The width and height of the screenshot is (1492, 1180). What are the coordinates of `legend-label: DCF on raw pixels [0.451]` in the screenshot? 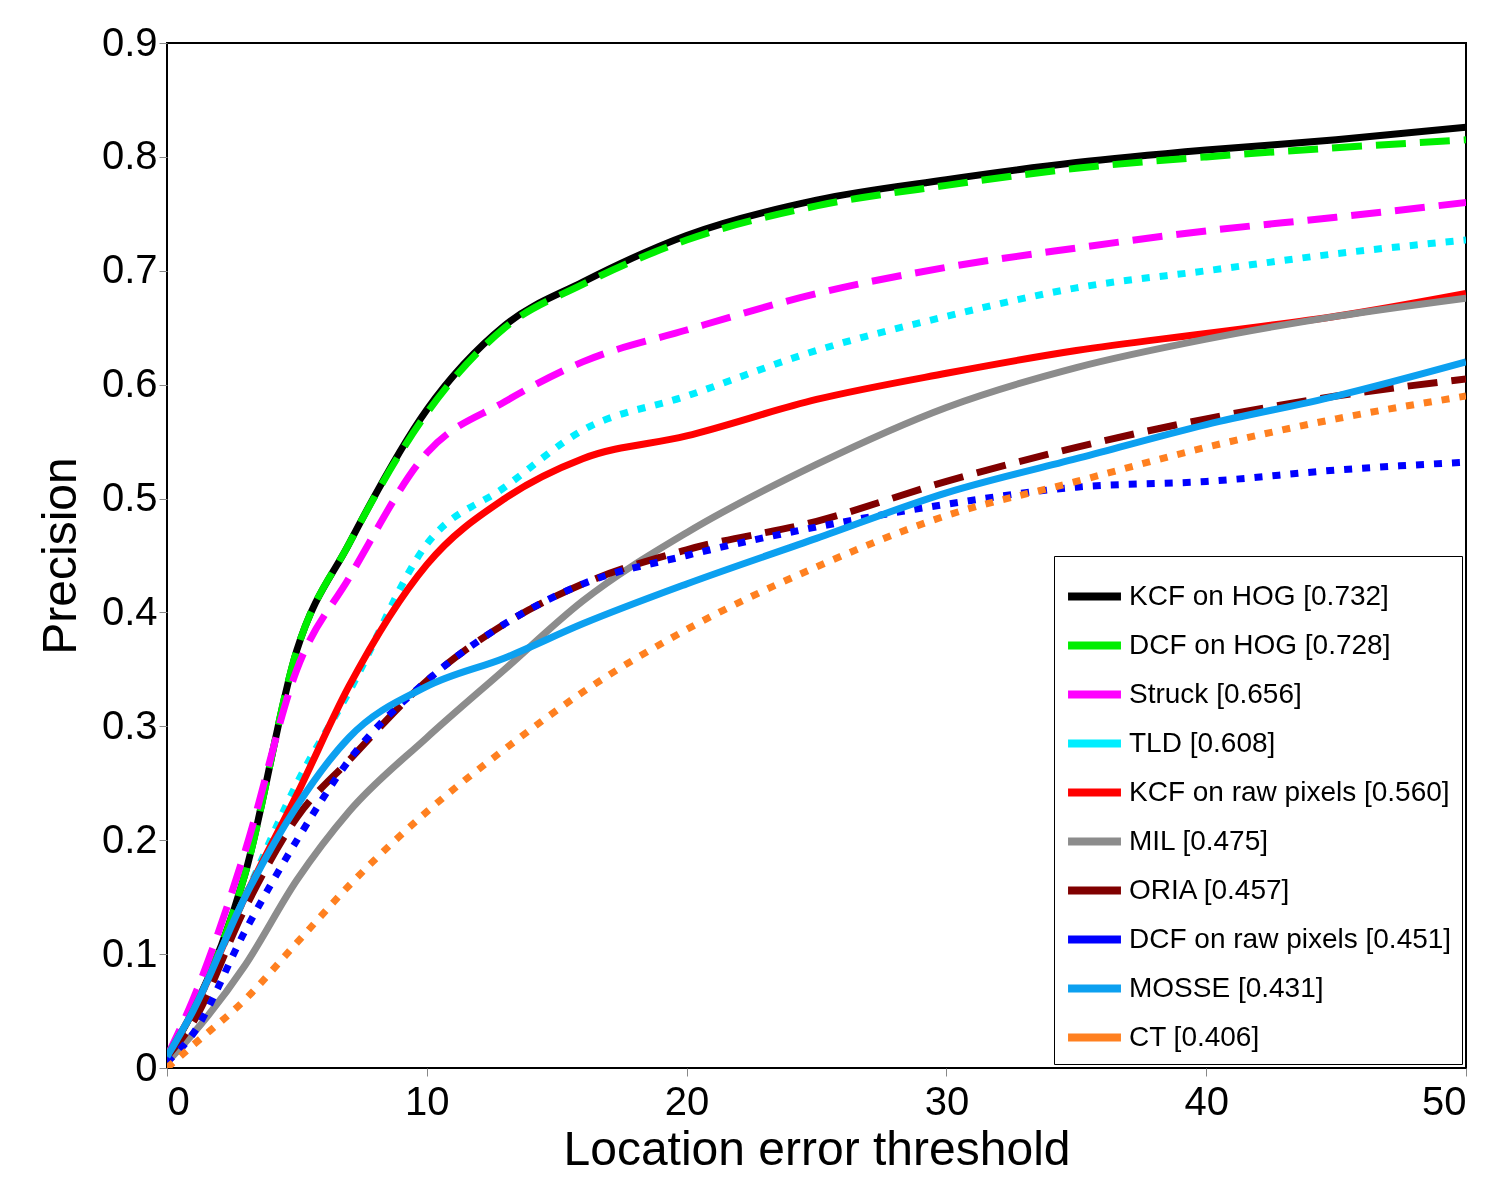 It's located at (1290, 938).